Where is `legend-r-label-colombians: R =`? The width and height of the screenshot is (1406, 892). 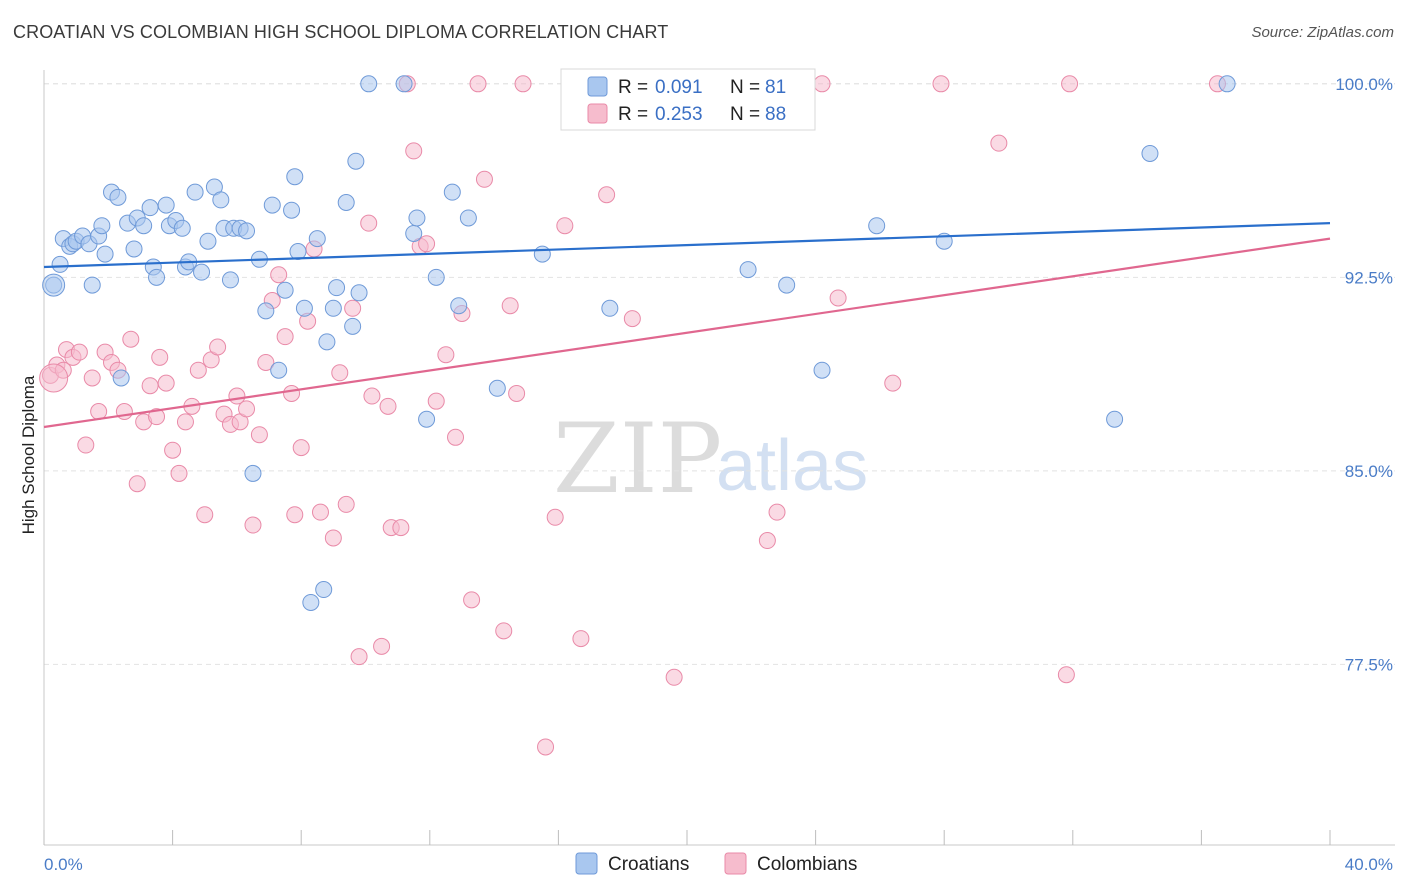 legend-r-label-colombians: R = is located at coordinates (633, 114).